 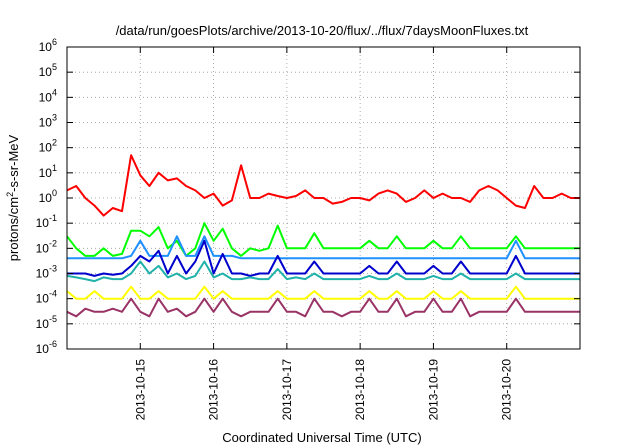 What do you see at coordinates (54, 143) in the screenshot?
I see `y-tick-label-exponent: 2` at bounding box center [54, 143].